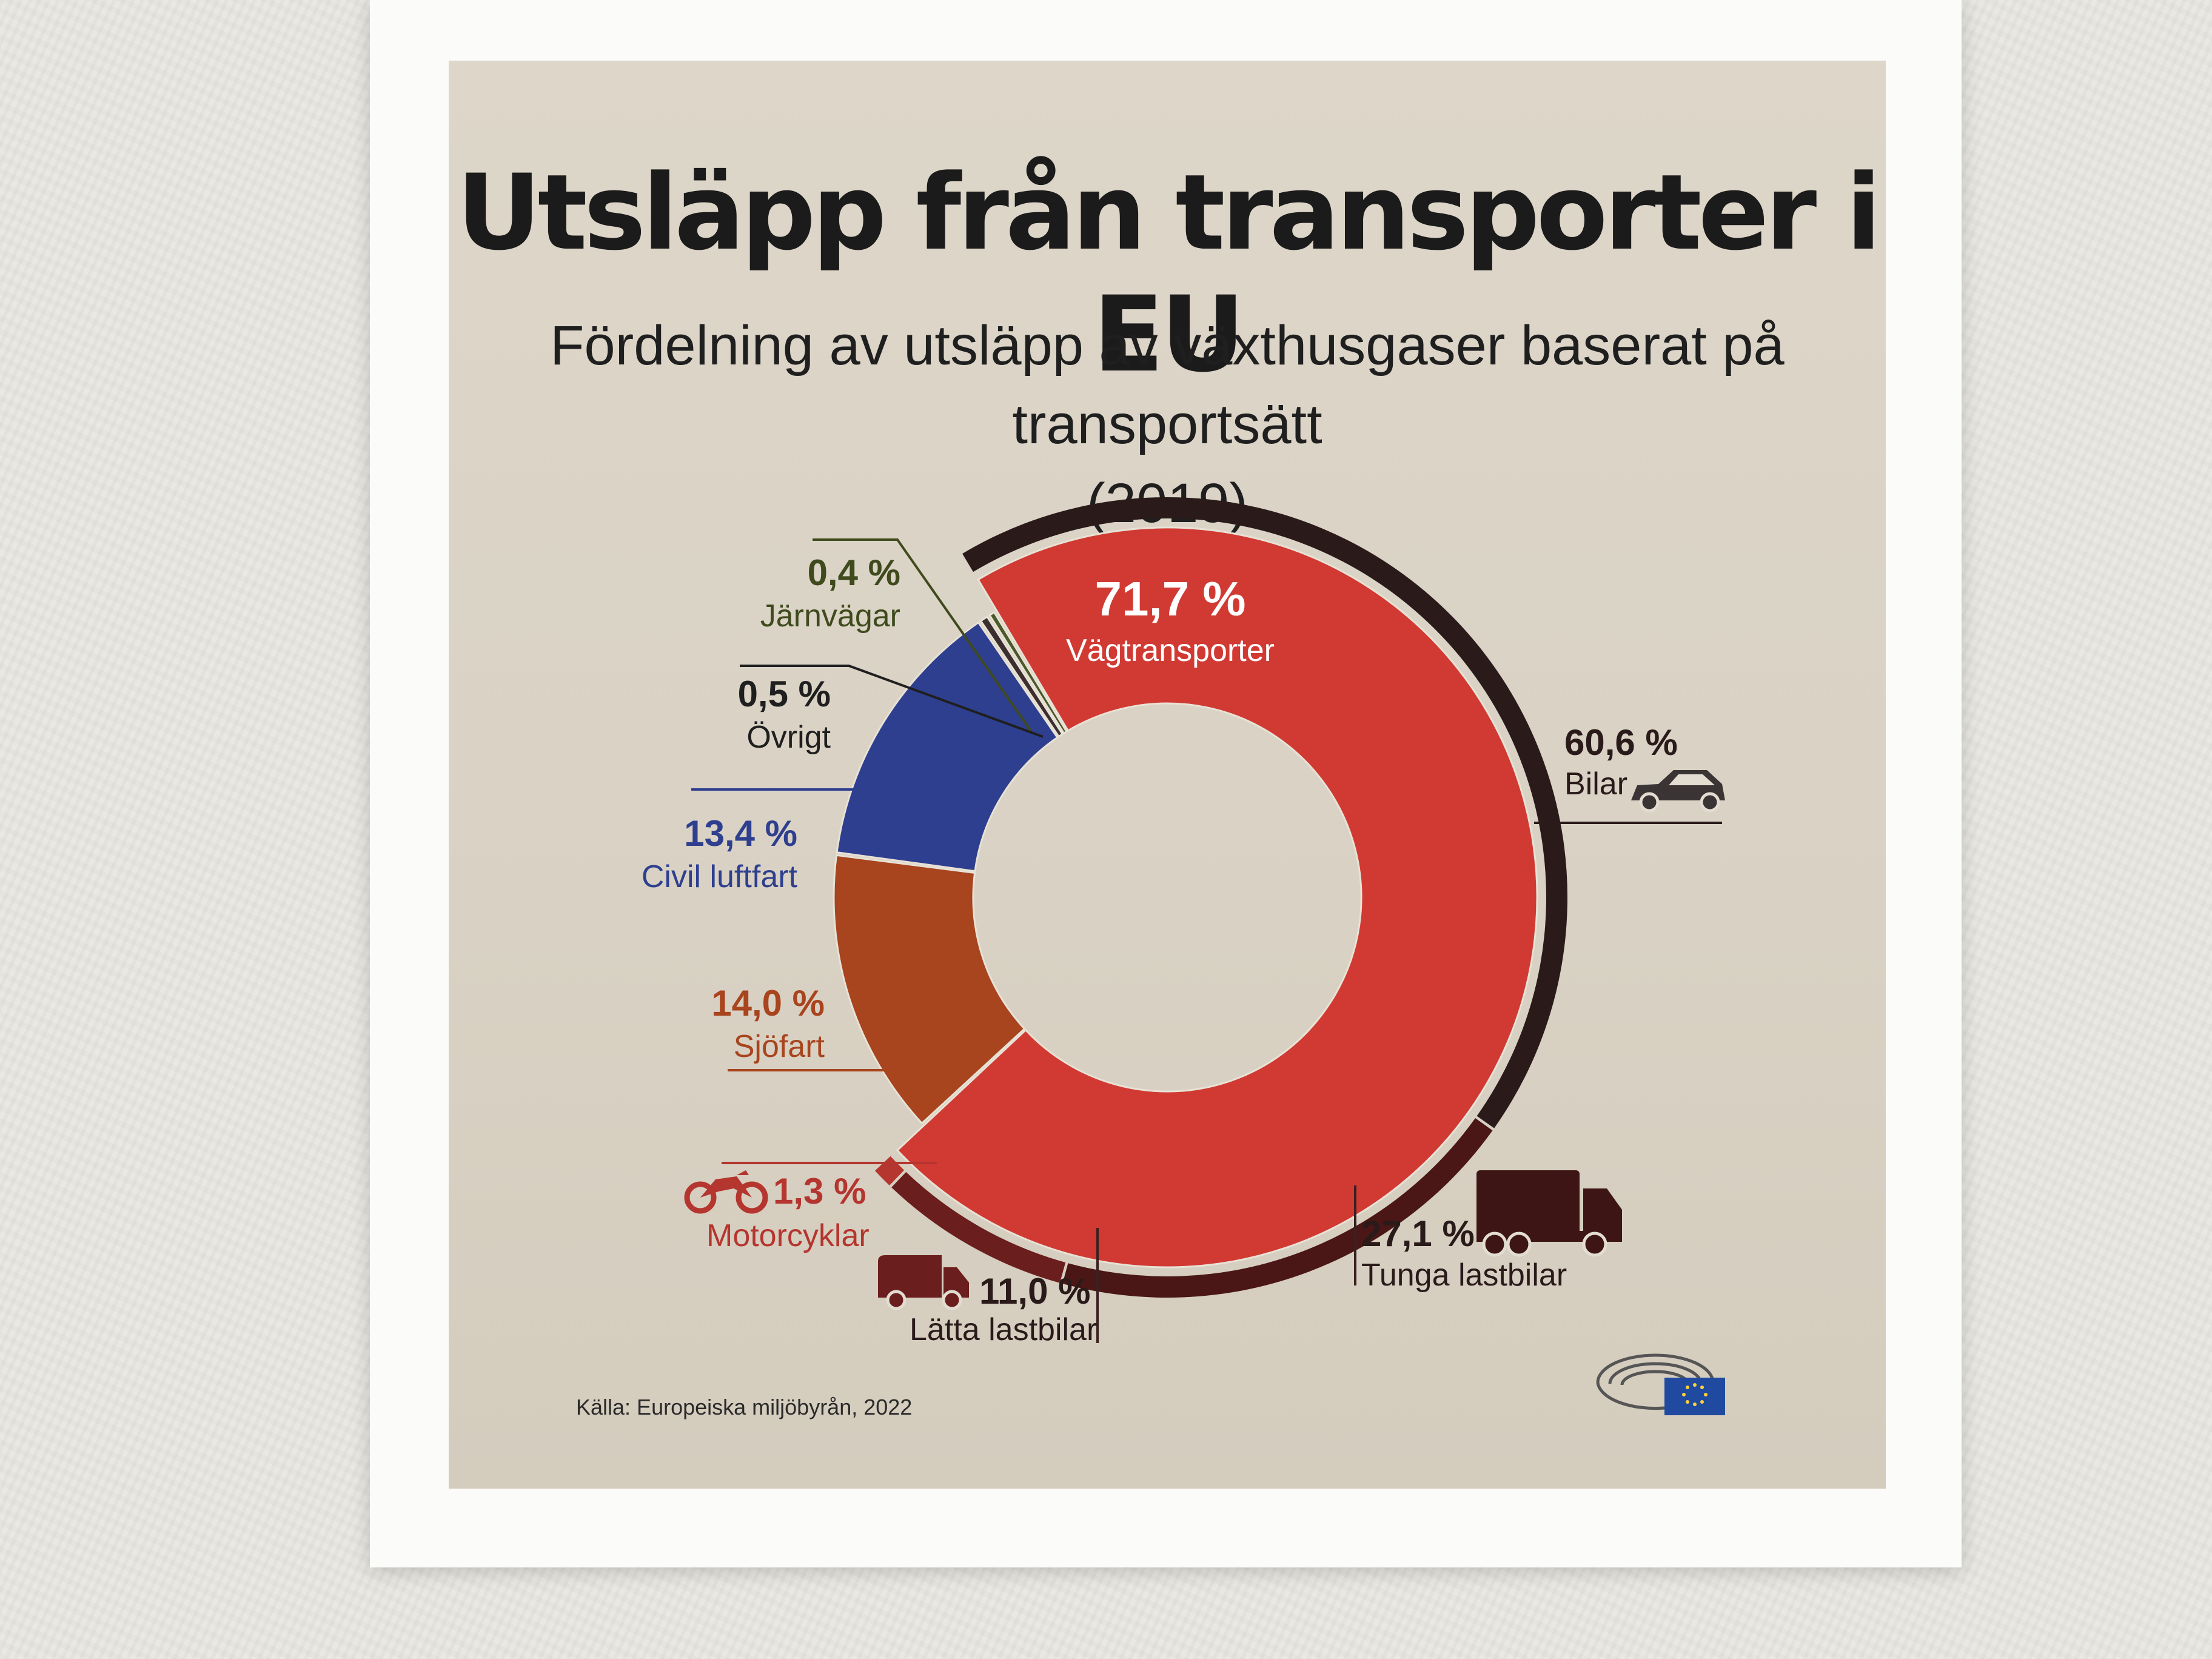  What do you see at coordinates (1277, 1208) in the screenshot?
I see `outer-ring-slice-tunga-lastbilar` at bounding box center [1277, 1208].